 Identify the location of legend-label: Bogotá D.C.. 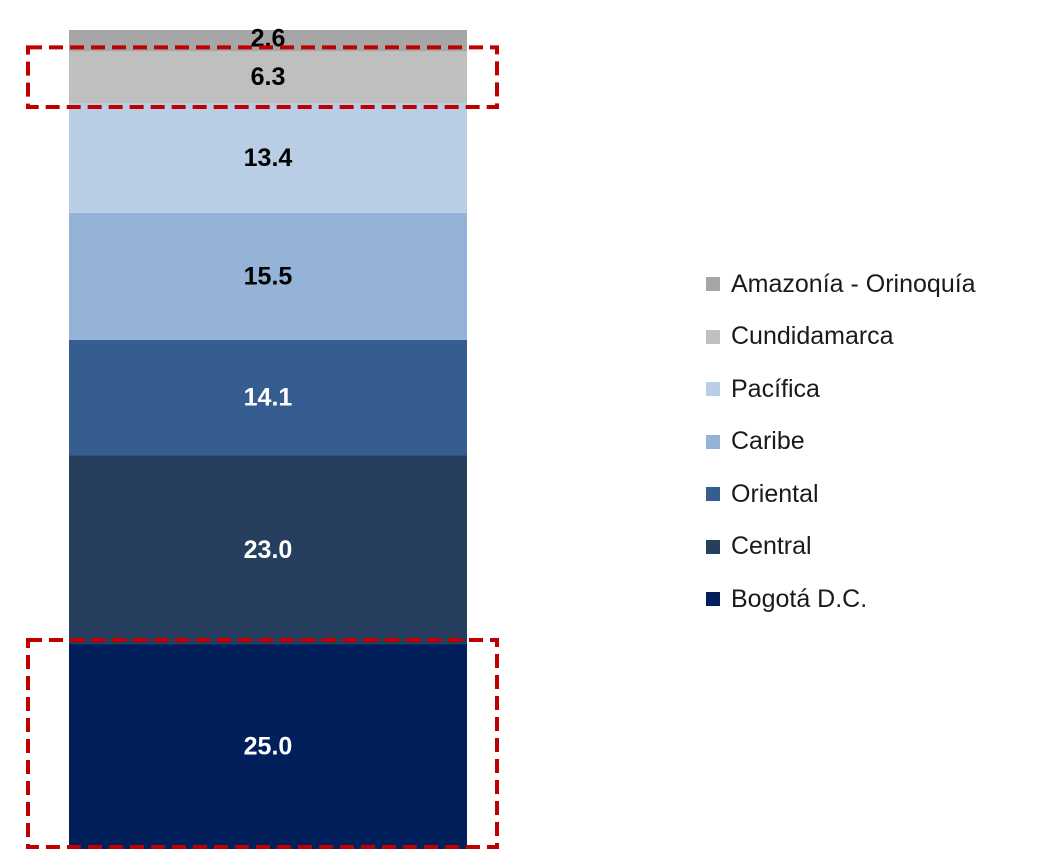
(799, 598).